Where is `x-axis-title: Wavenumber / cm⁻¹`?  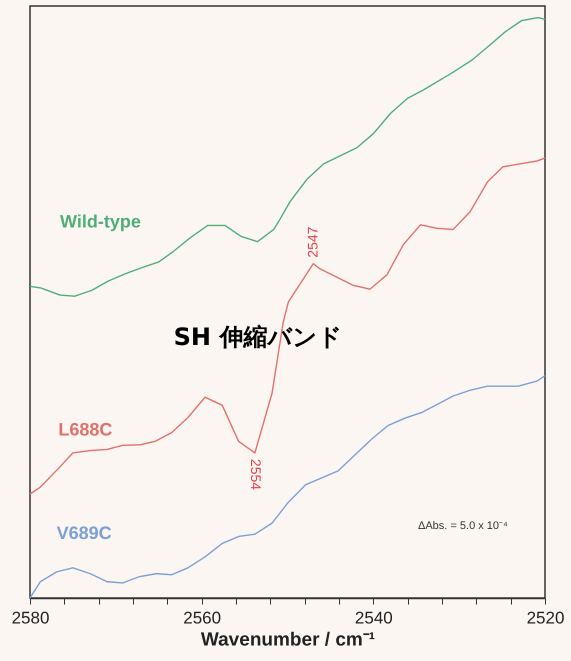 x-axis-title: Wavenumber / cm⁻¹ is located at coordinates (288, 640).